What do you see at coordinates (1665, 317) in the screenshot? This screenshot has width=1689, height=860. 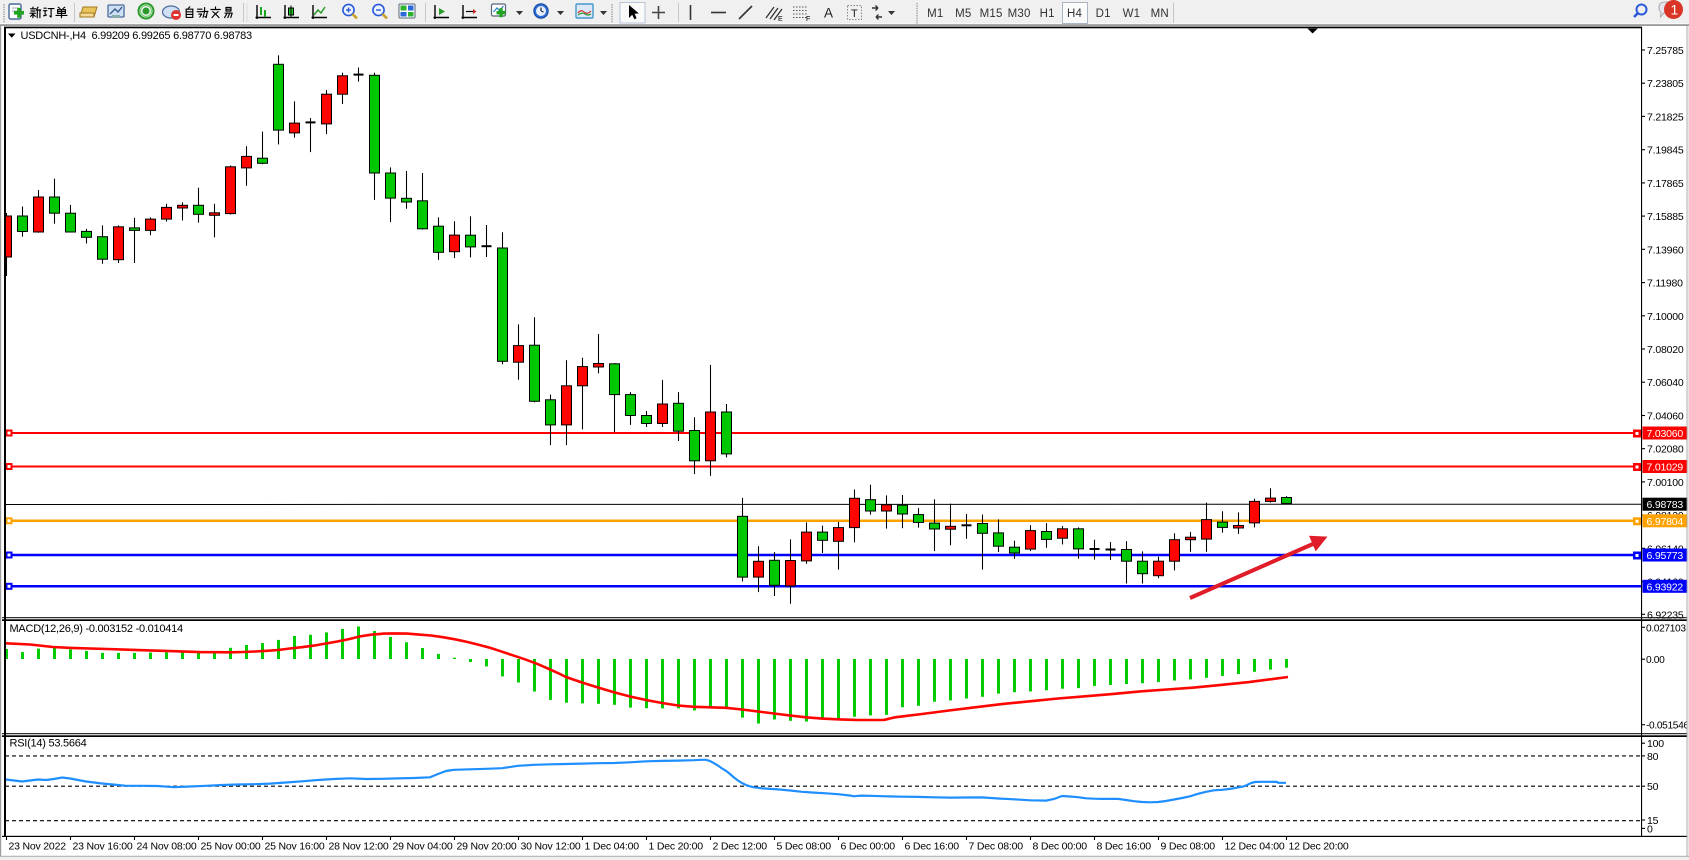 I see `svg-text: 7.10000` at bounding box center [1665, 317].